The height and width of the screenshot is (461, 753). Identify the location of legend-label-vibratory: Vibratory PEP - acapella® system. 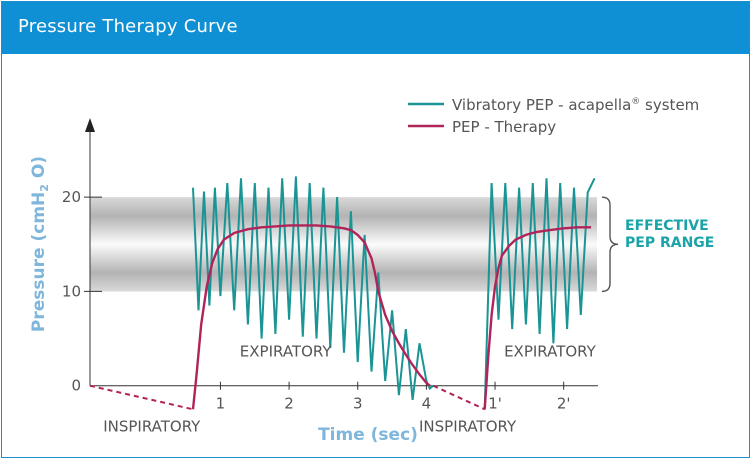
(575, 105).